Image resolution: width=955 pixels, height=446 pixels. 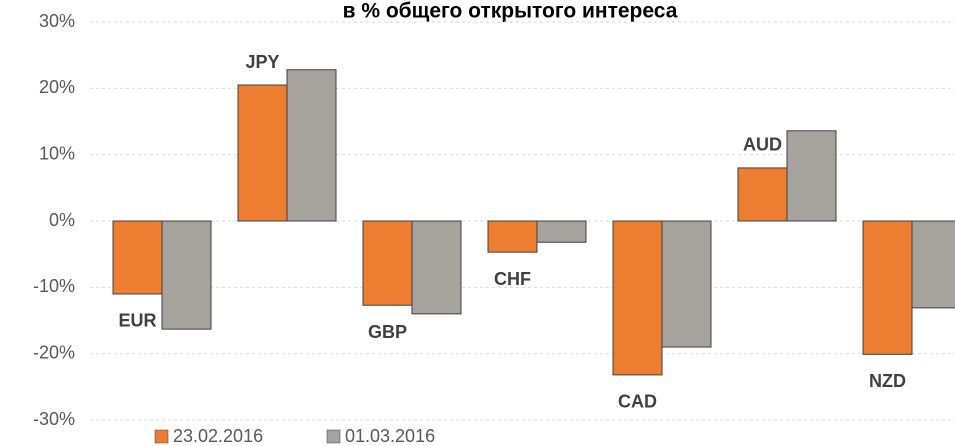 What do you see at coordinates (887, 381) in the screenshot?
I see `category-label: NZD` at bounding box center [887, 381].